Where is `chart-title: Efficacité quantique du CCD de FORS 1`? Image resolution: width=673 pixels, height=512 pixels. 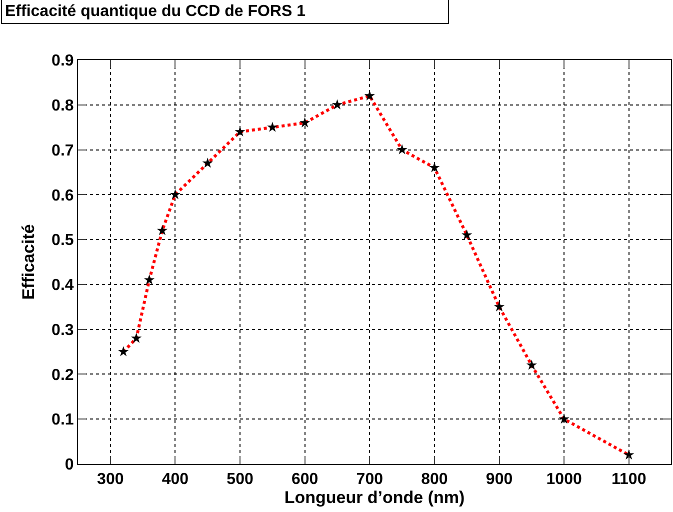 chart-title: Efficacité quantique du CCD de FORS 1 is located at coordinates (155, 11).